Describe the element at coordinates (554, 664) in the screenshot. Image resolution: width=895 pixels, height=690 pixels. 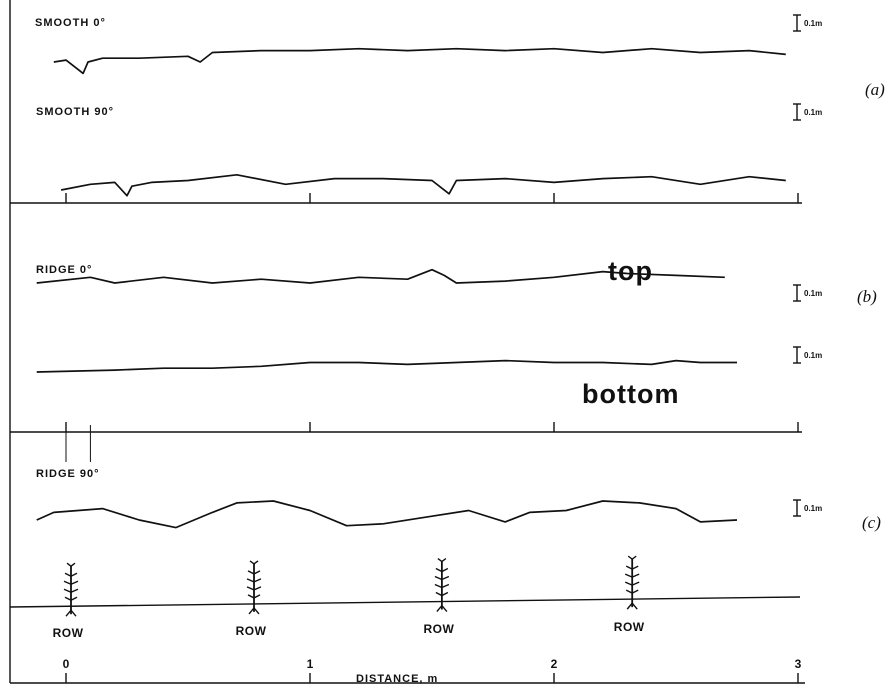
I see `x-tick-label-2: 2` at that location.